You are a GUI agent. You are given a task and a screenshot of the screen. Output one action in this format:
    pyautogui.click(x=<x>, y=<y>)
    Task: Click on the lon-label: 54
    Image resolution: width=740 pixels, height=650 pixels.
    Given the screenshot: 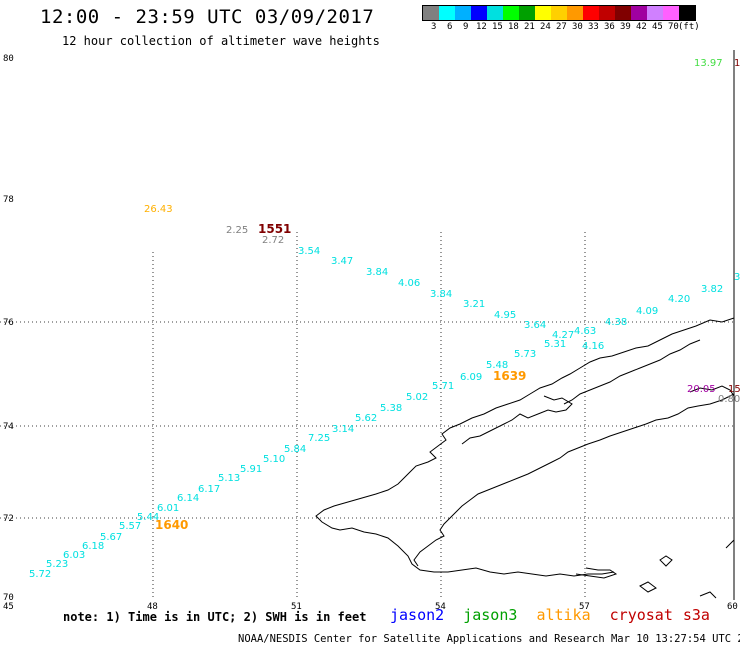 What is the action you would take?
    pyautogui.click(x=440, y=607)
    